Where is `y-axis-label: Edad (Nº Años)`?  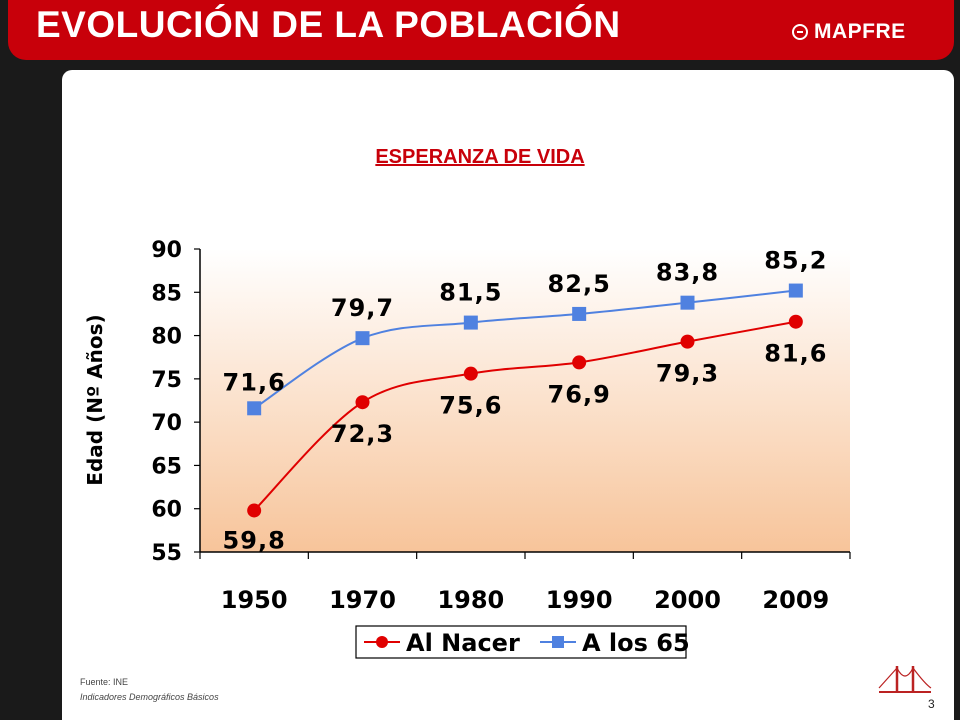 y-axis-label: Edad (Nº Años) is located at coordinates (95, 399).